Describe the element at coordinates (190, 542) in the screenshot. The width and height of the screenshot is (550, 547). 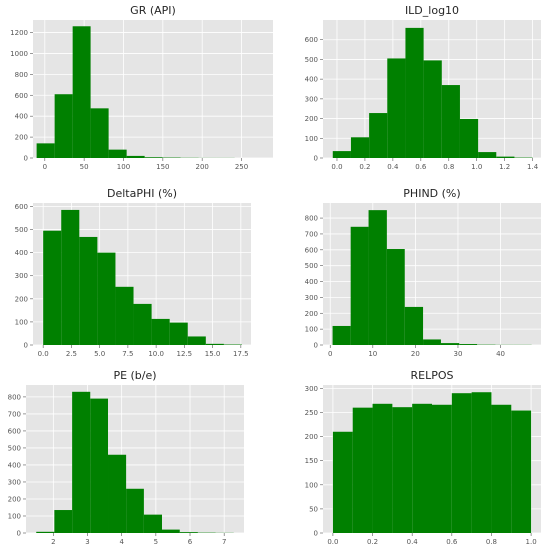
I see `x-tick-label: 6` at that location.